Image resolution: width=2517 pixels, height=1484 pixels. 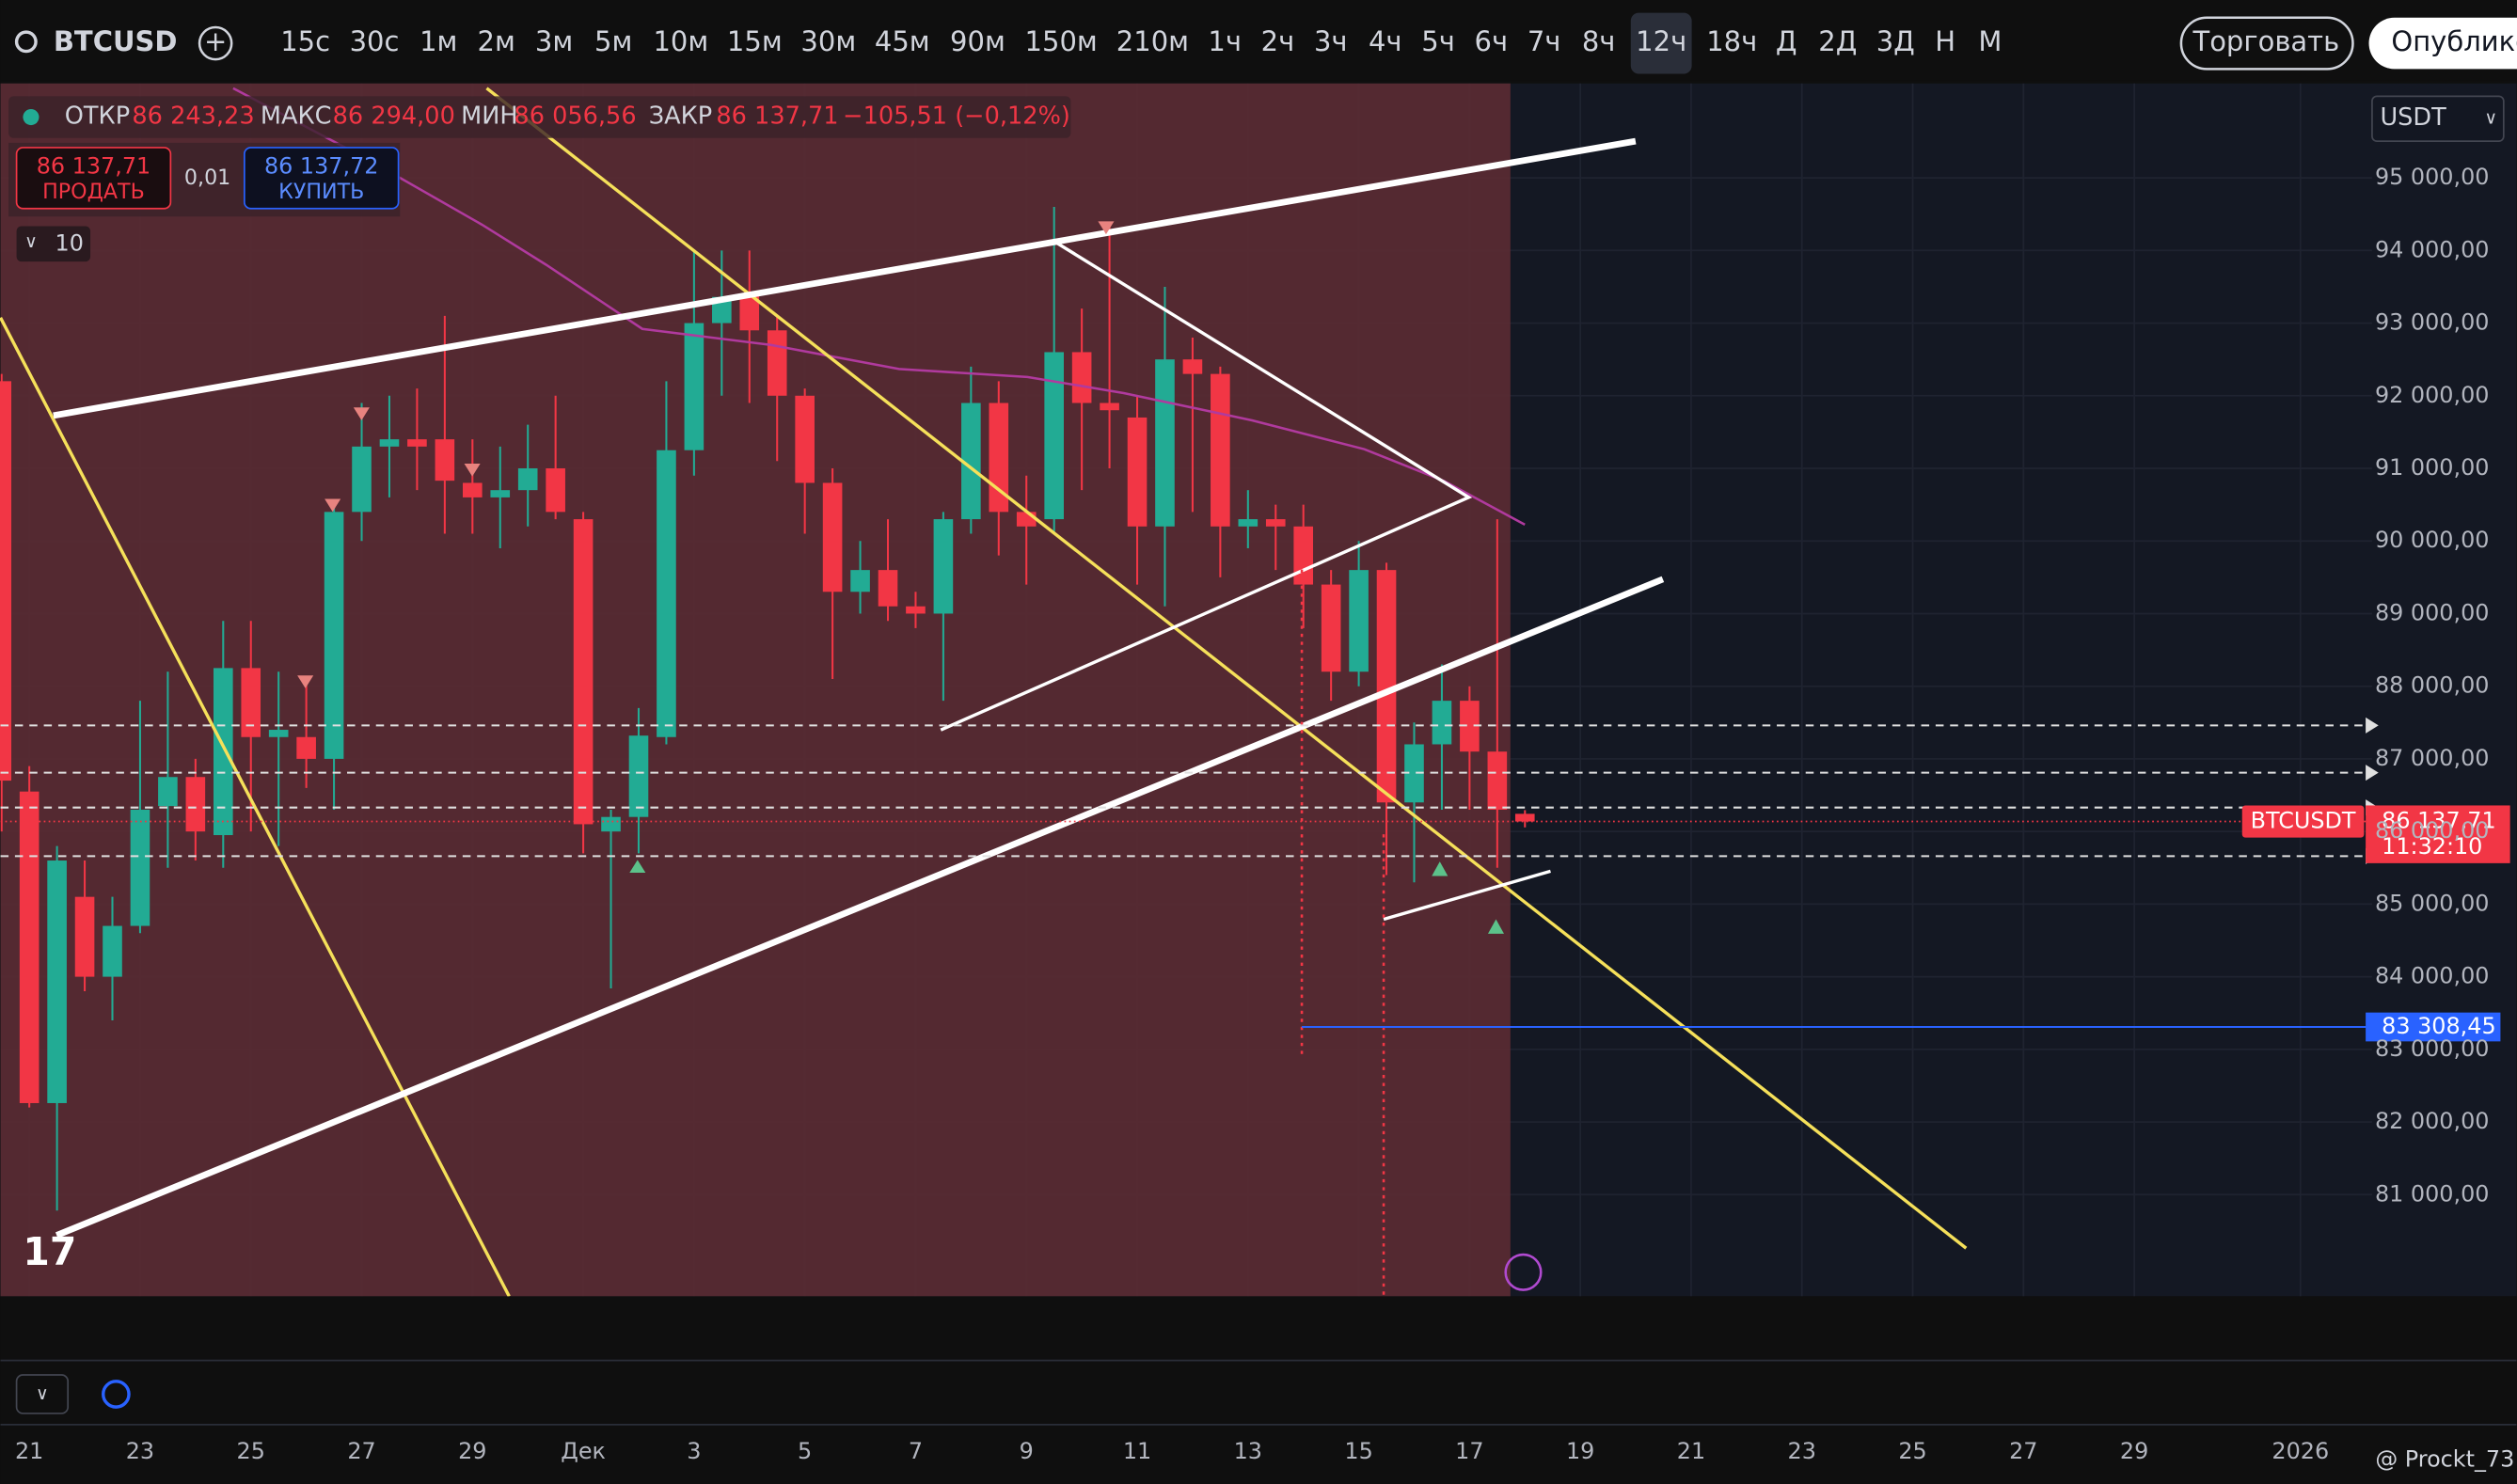 I want to click on legend-change: −105,51 (−0,12%), so click(x=957, y=117).